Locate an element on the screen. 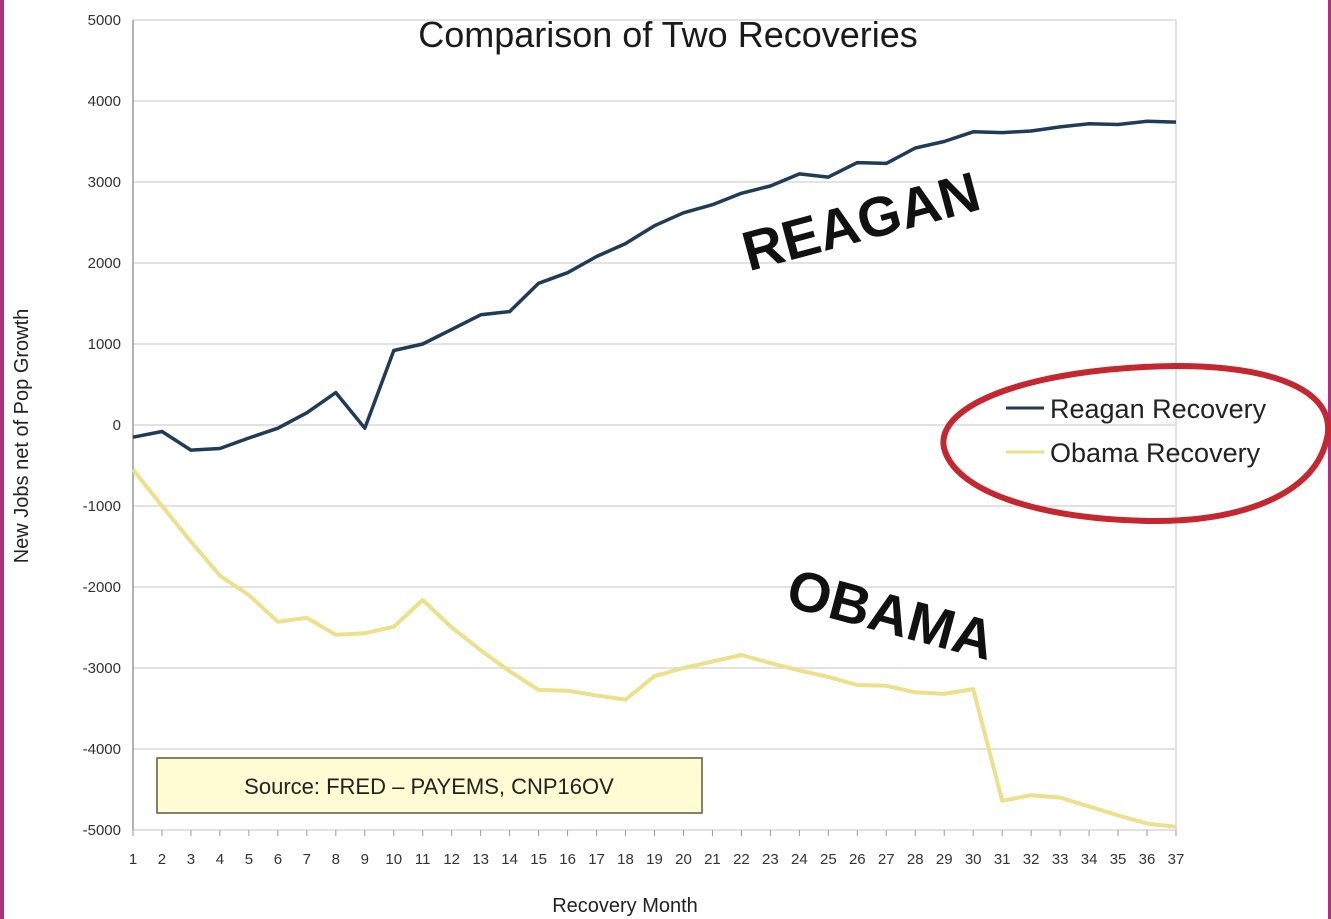 Image resolution: width=1331 pixels, height=919 pixels. y-tick-label: 0 is located at coordinates (117, 425).